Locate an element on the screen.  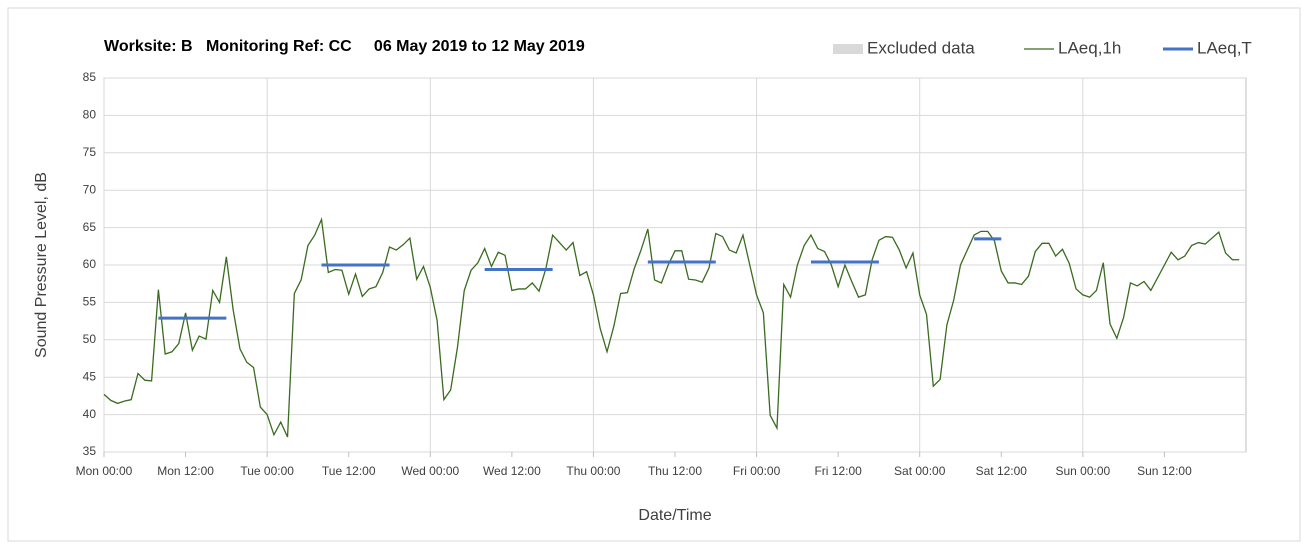
series-line is located at coordinates (580, 278).